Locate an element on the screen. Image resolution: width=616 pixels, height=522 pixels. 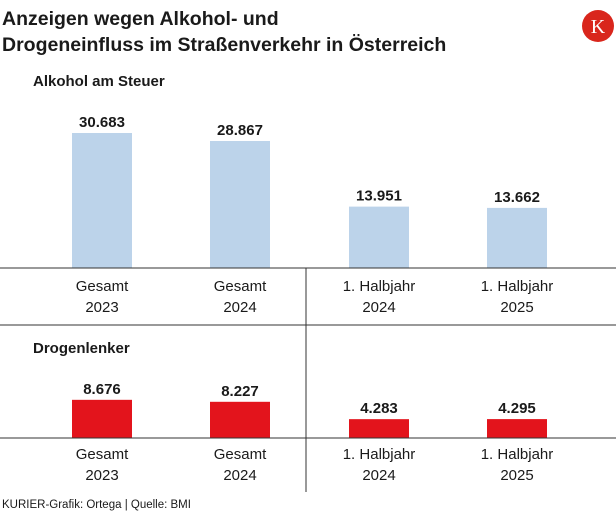
alcohol-category-label: 2023 is located at coordinates (101, 307).